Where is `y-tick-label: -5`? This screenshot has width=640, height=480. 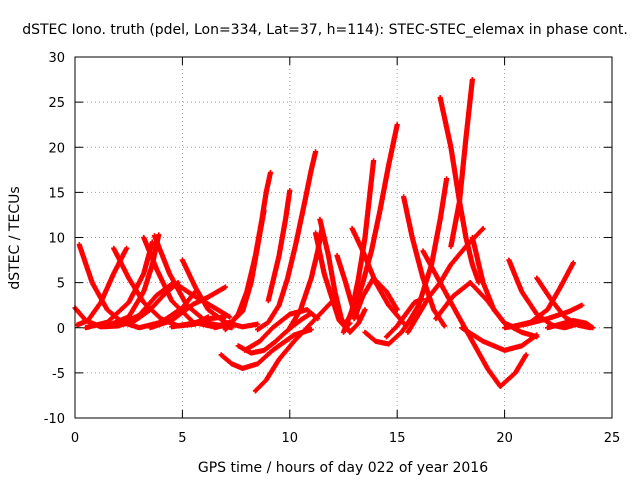
y-tick-label: -5 is located at coordinates (58, 374).